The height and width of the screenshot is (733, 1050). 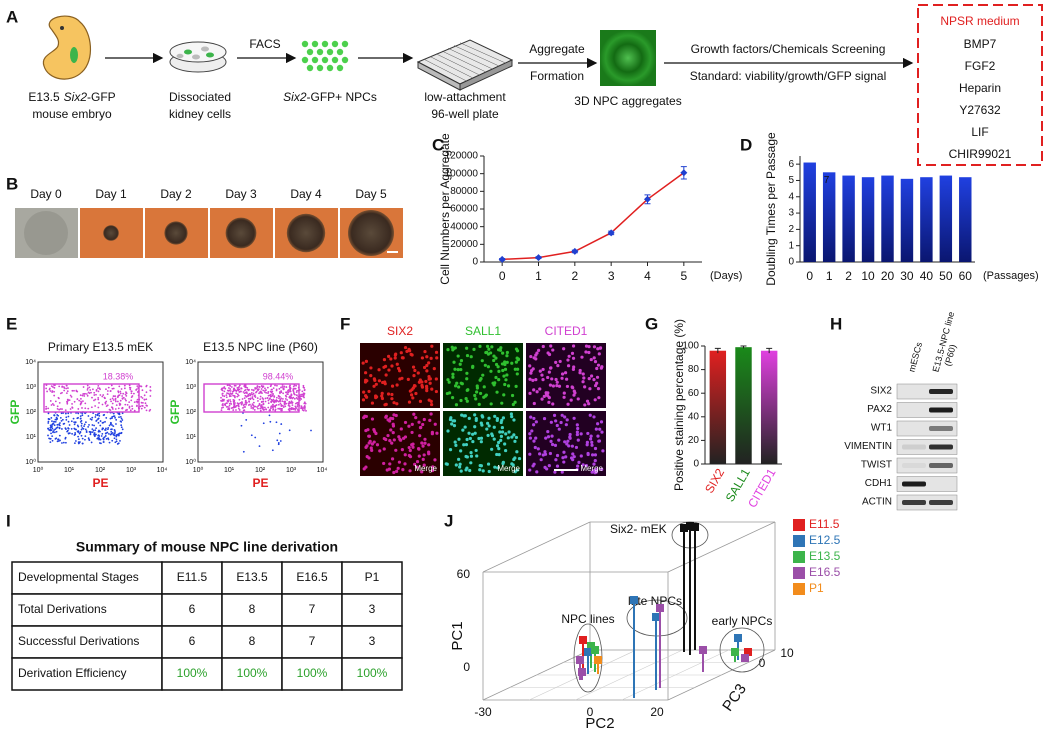 What do you see at coordinates (264, 44) in the screenshot?
I see `step-label: FACS` at bounding box center [264, 44].